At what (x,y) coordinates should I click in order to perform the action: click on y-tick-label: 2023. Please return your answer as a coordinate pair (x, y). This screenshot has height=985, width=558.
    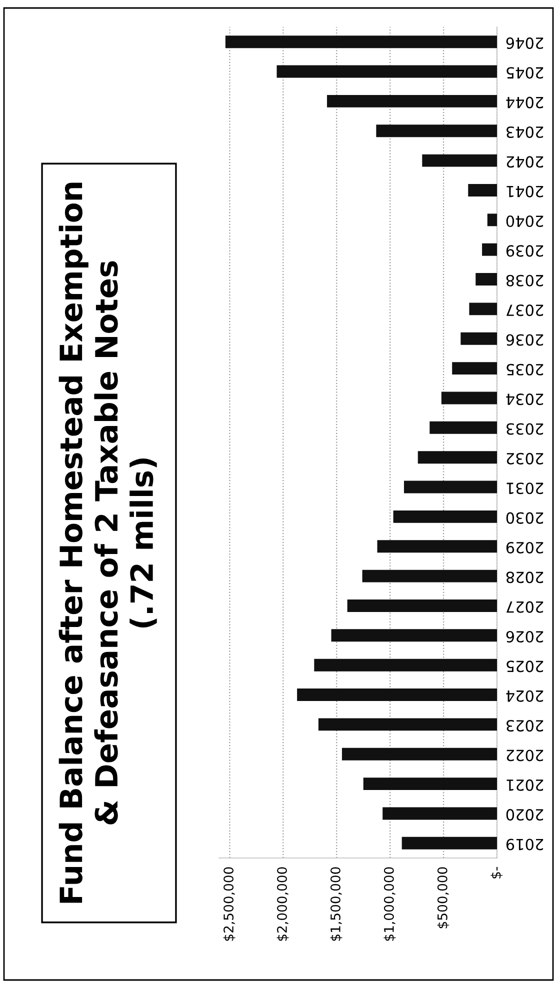
    Looking at the image, I should click on (525, 726).